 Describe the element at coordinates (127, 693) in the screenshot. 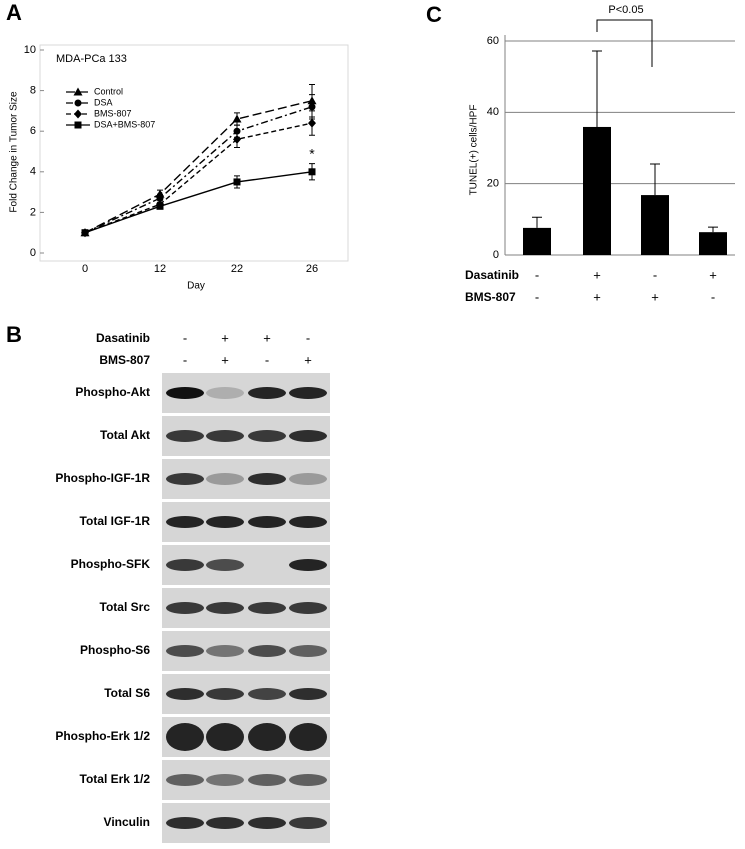

I see `blot-label: Total S6` at that location.